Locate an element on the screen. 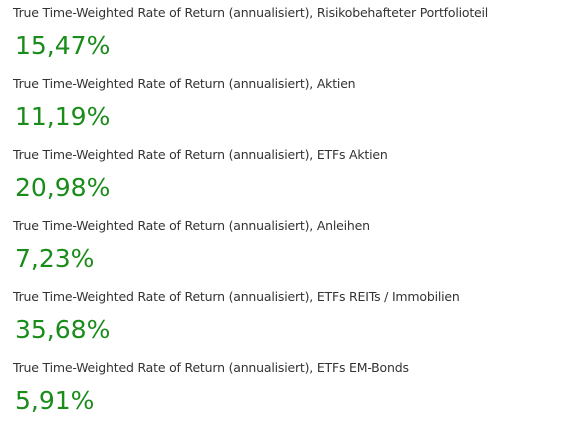 This screenshot has width=574, height=424. metric-value: 5,91% is located at coordinates (55, 400).